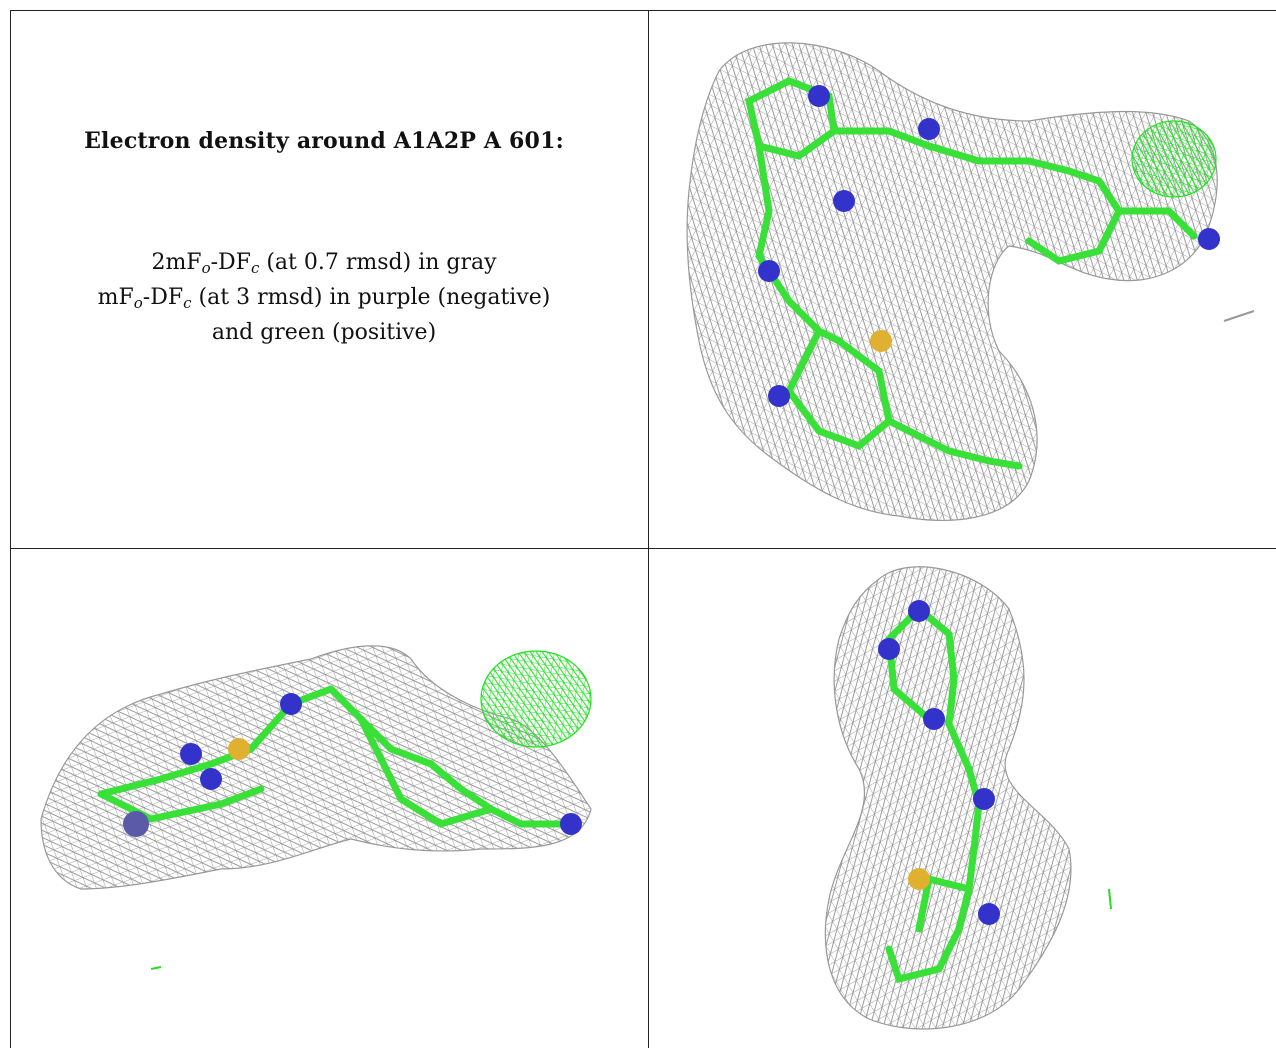 This screenshot has height=1048, width=1276. I want to click on legend-line-2mfo: 2mFo-DFc (at 0.7 rmsd) in gray, so click(324, 263).